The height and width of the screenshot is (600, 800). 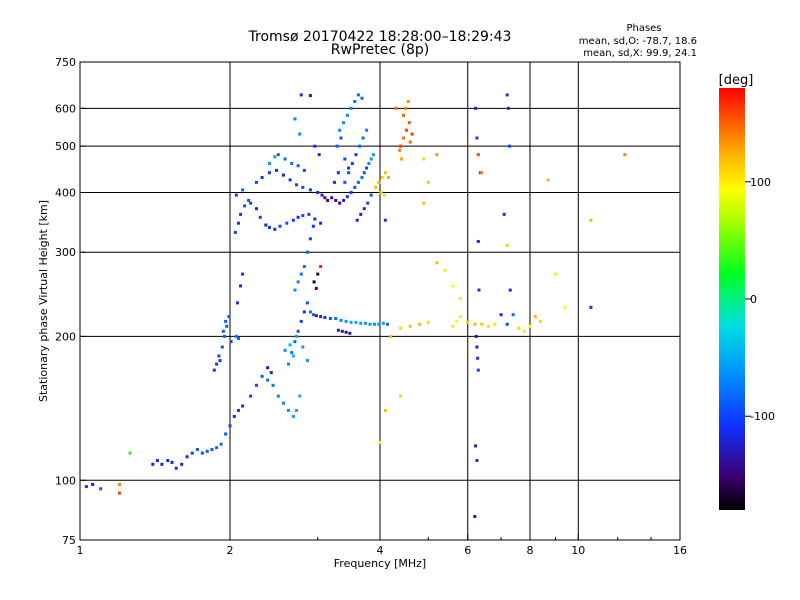 What do you see at coordinates (380, 37) in the screenshot?
I see `chart-title: Tromsø 20170422 18:28:00–18:29:43` at bounding box center [380, 37].